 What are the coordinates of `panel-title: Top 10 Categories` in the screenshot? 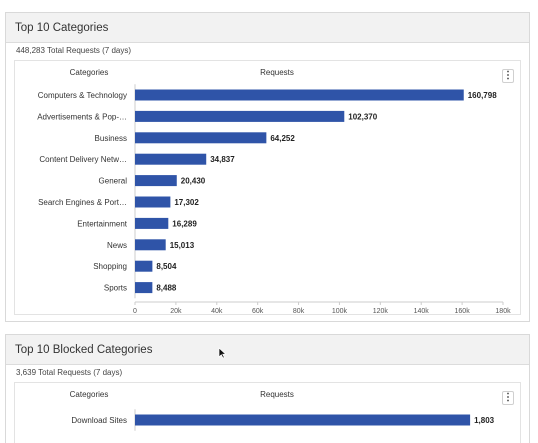 It's located at (62, 27).